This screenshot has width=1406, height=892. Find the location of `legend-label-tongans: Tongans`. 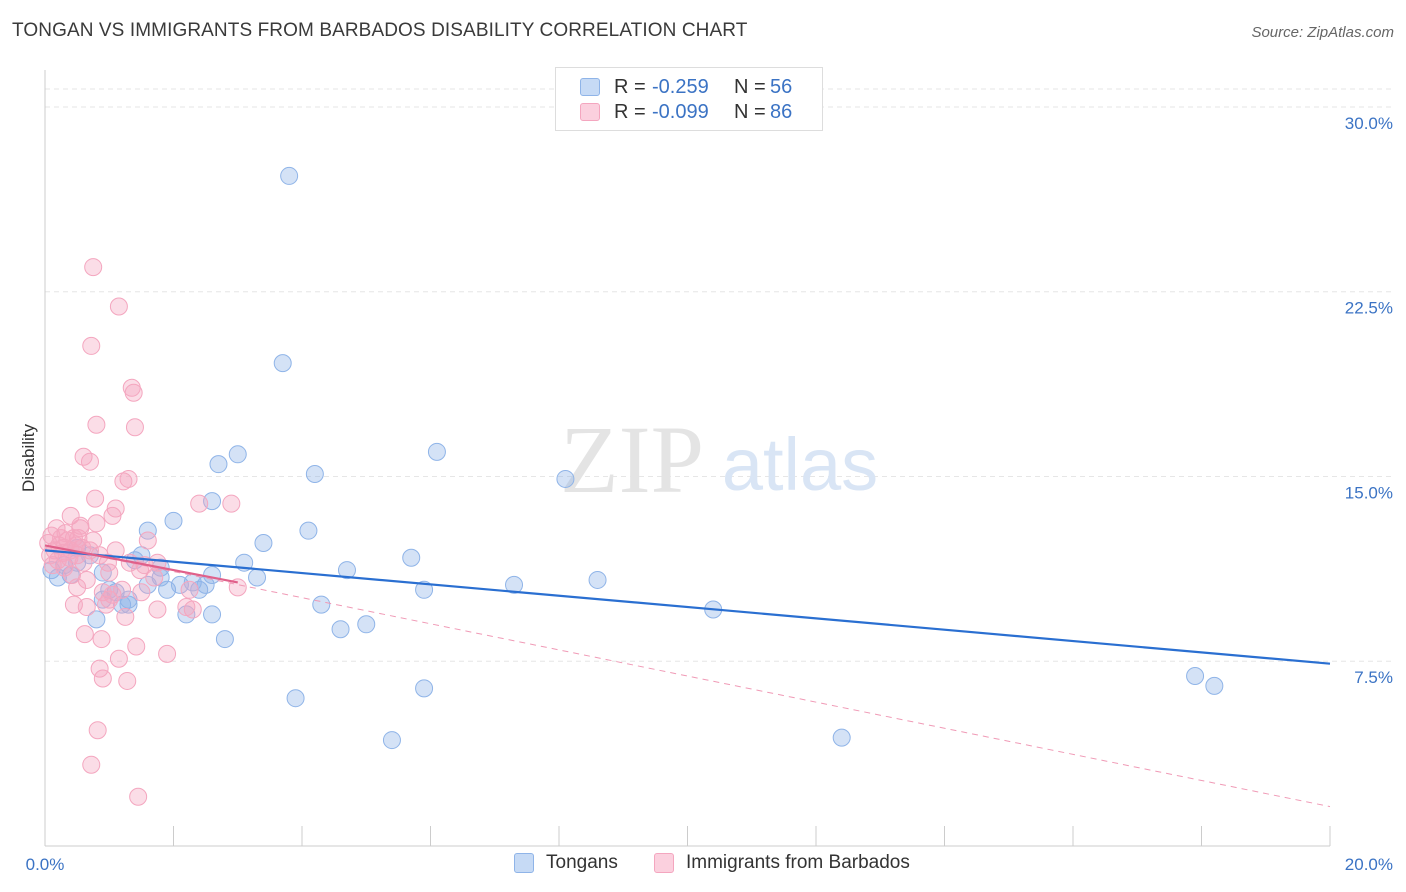

legend-label-tongans: Tongans is located at coordinates (582, 862).